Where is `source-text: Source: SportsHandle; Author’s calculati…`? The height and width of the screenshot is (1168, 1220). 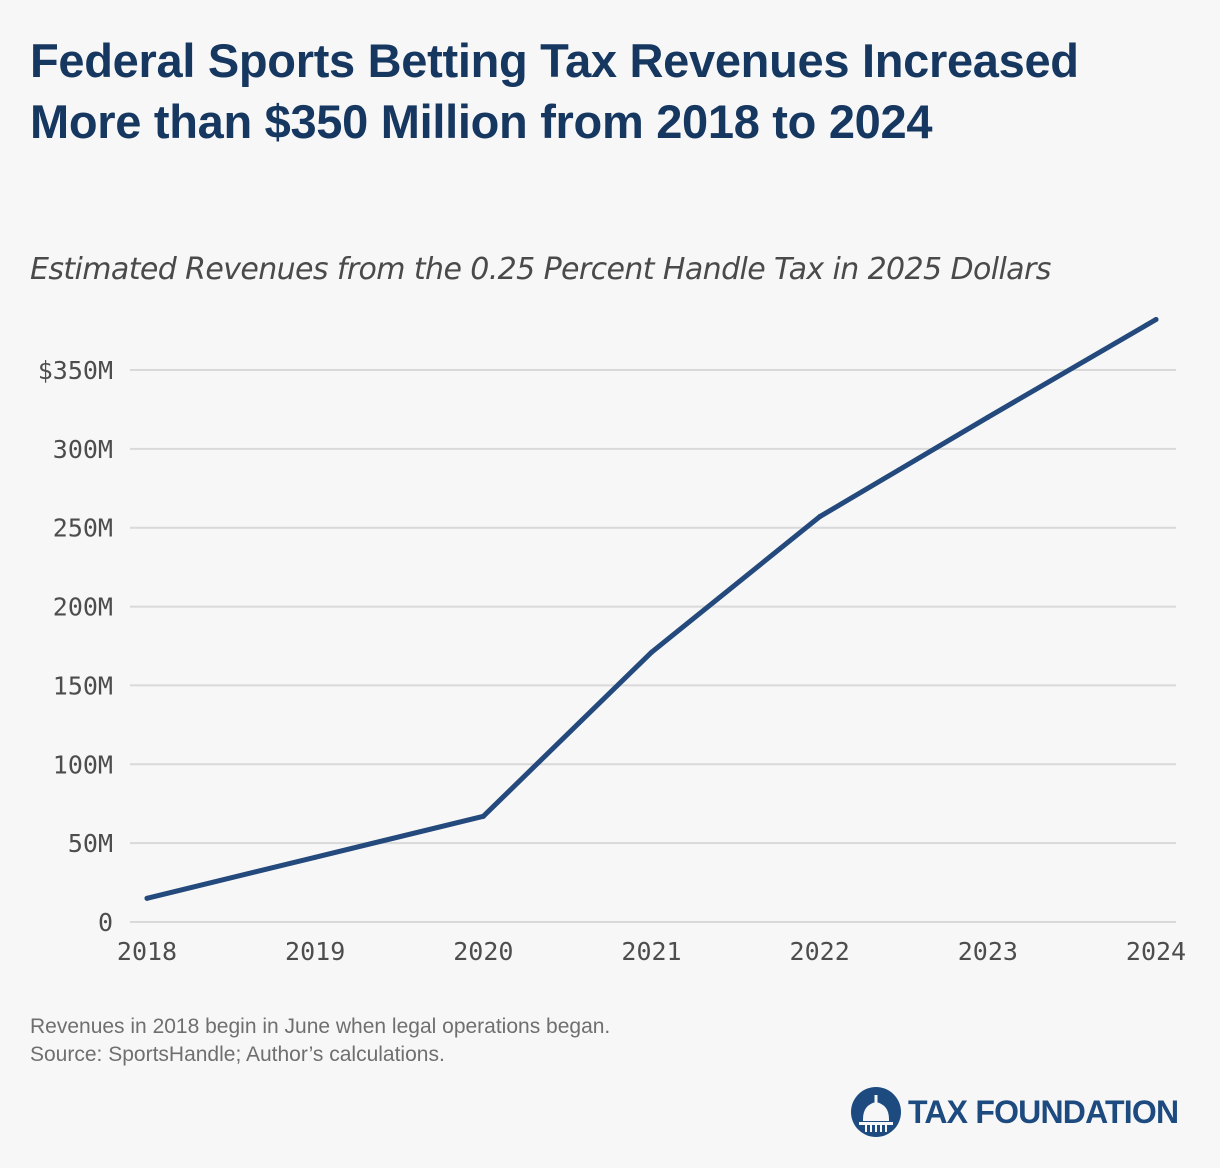 source-text: Source: SportsHandle; Author’s calculati… is located at coordinates (237, 1054).